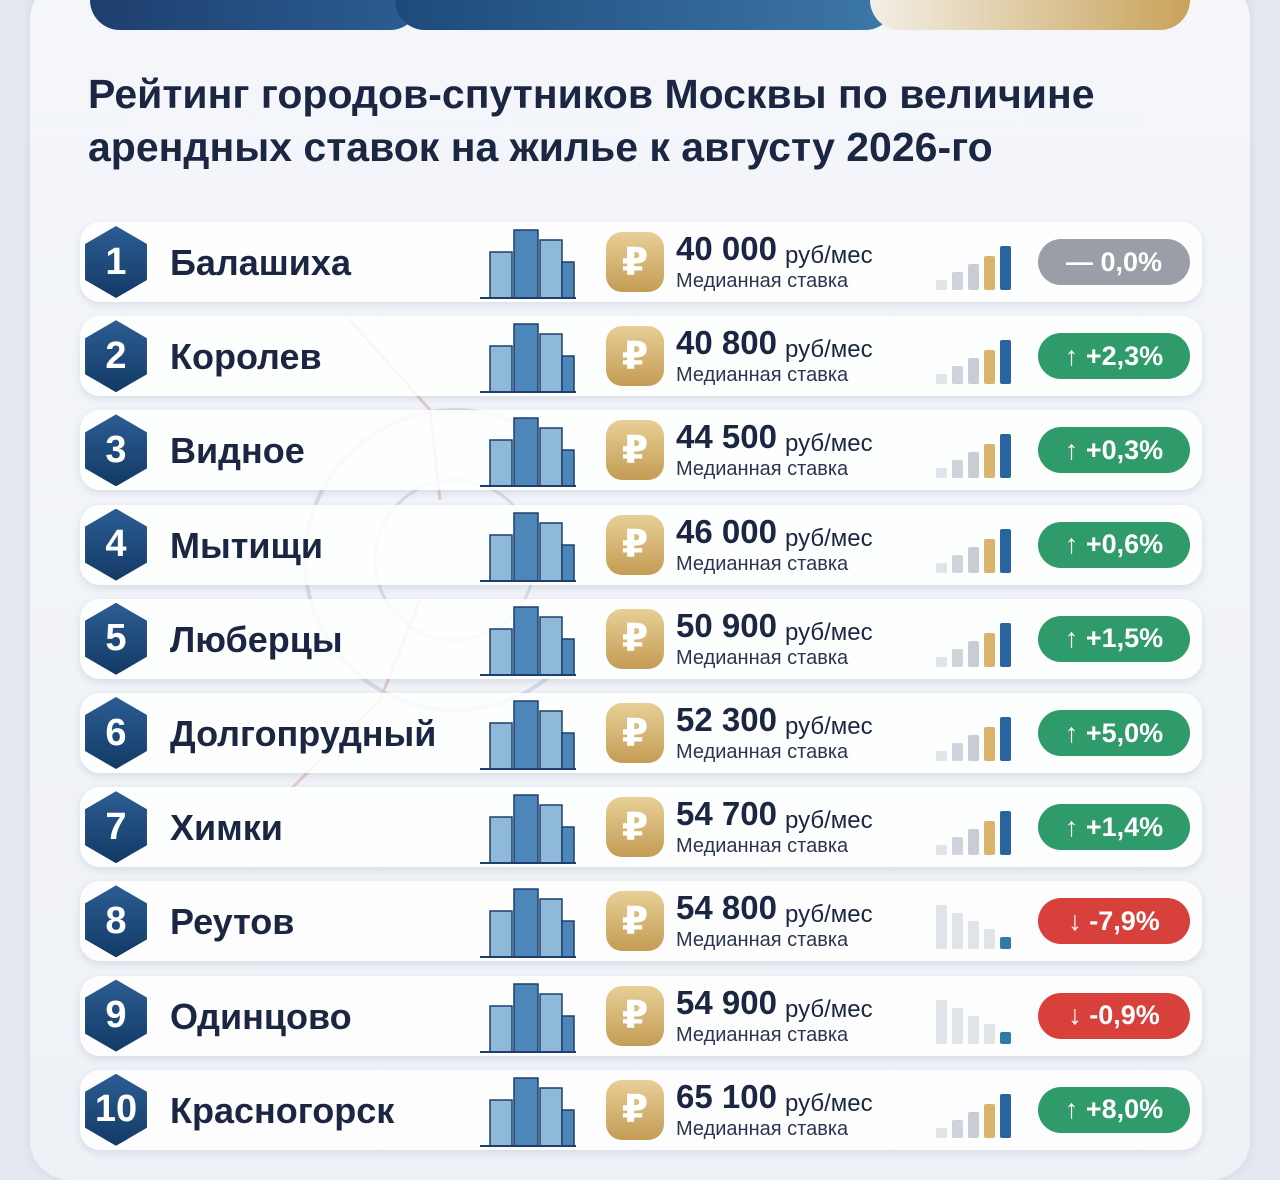 This screenshot has width=1280, height=1180. I want to click on price: 40 800, so click(726, 343).